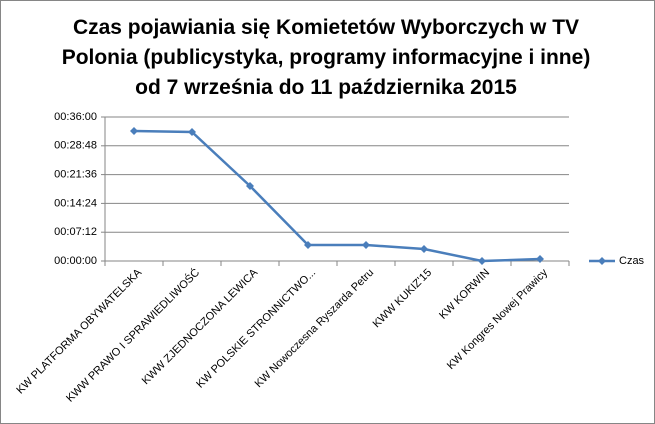 Image resolution: width=655 pixels, height=424 pixels. What do you see at coordinates (75, 232) in the screenshot?
I see `y-tick-label: 00:07:12` at bounding box center [75, 232].